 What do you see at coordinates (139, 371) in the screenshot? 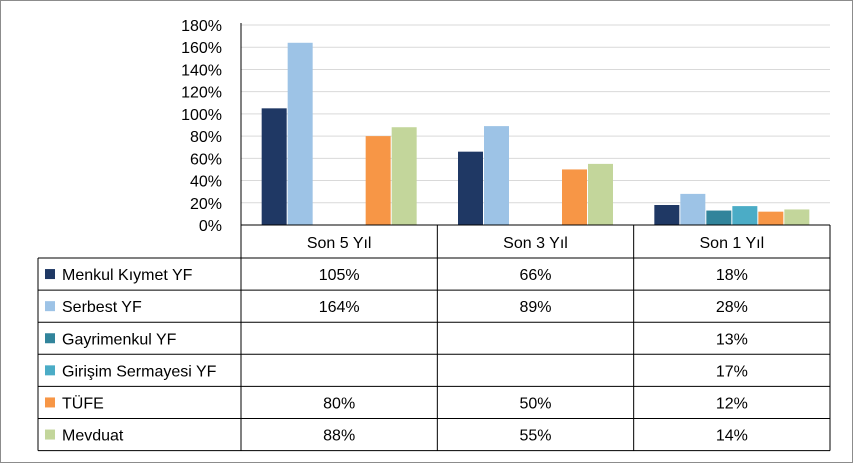
I see `series-name: Girişim Sermayesi YF` at bounding box center [139, 371].